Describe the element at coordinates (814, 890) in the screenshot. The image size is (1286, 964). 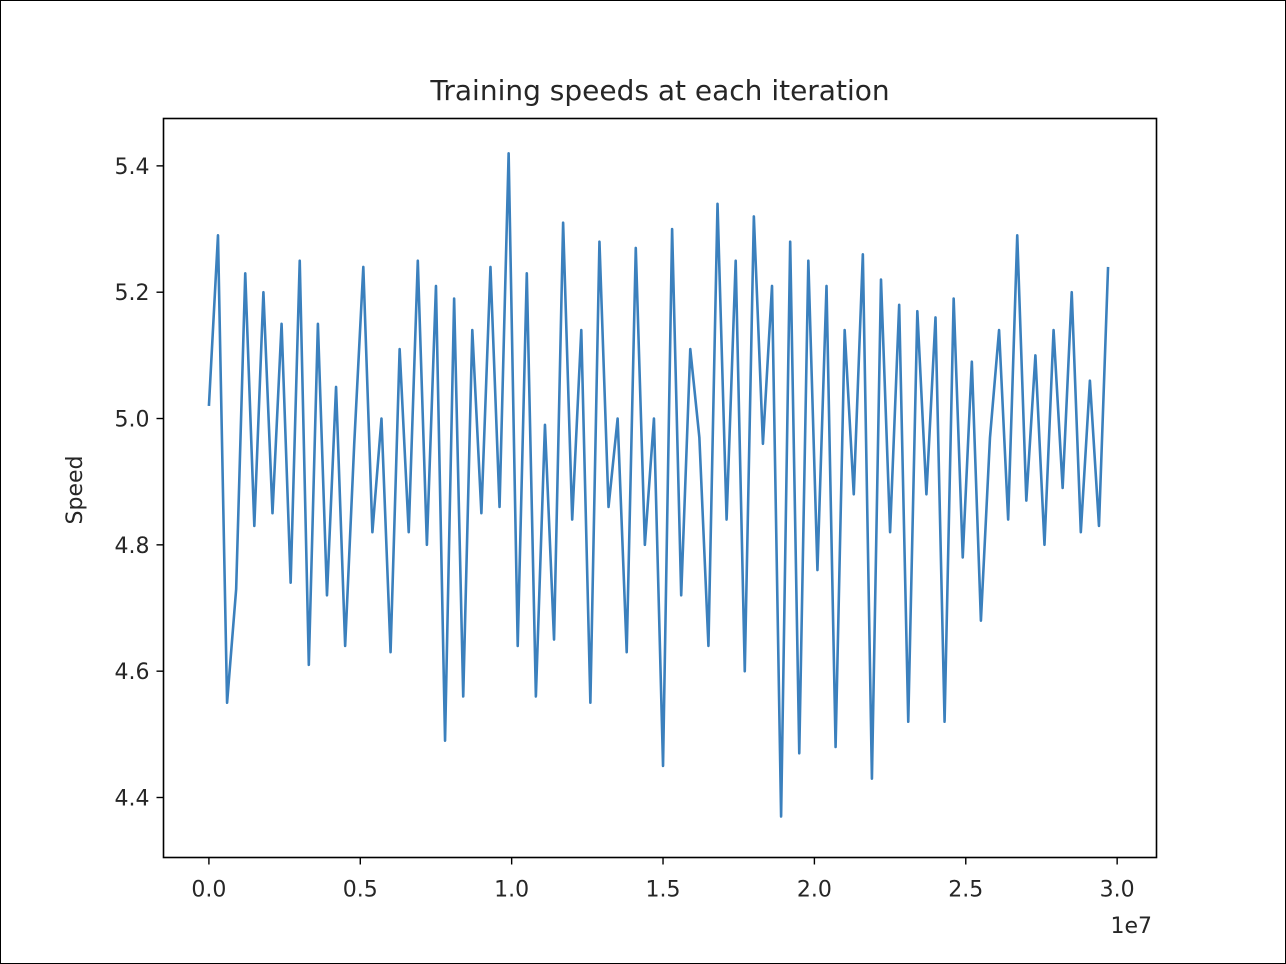
I see `x-tick-label: 2.0` at that location.